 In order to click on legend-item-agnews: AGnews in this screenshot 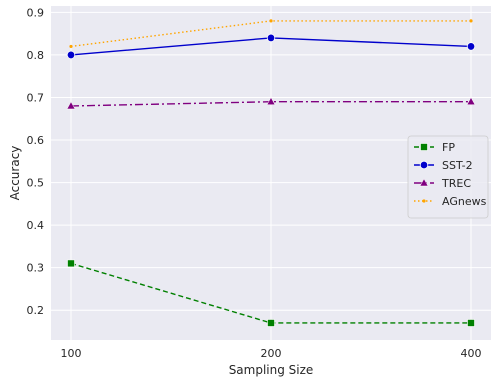, I will do `click(450, 201)`.